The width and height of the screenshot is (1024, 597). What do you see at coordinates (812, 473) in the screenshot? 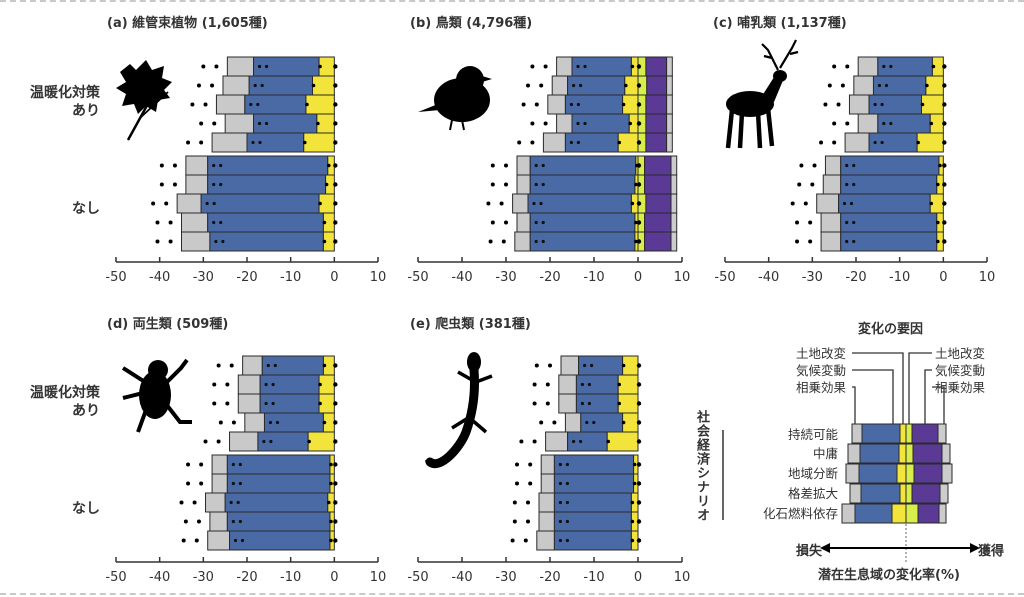
I see `legend-scenario-2: 地域分断` at bounding box center [812, 473].